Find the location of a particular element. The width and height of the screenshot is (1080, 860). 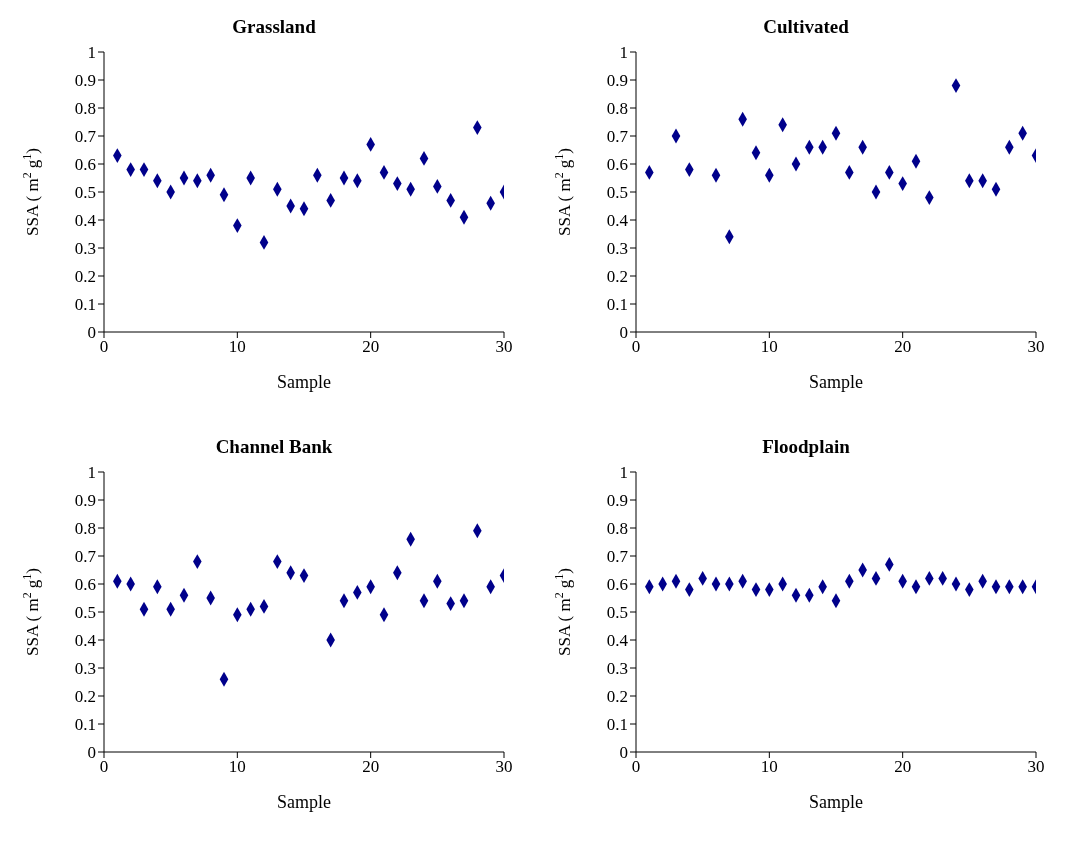

chart-title: Floodplain is located at coordinates (806, 447).